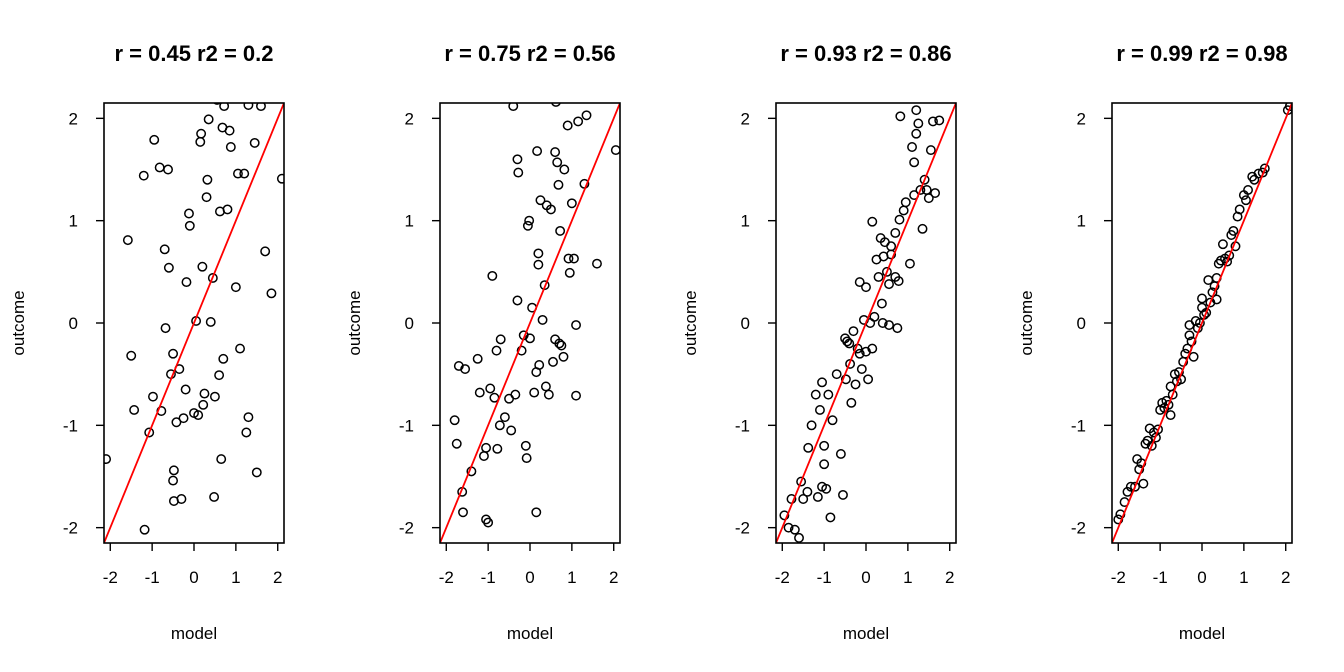  What do you see at coordinates (865, 577) in the screenshot?
I see `x-tick-label: 0` at bounding box center [865, 577].